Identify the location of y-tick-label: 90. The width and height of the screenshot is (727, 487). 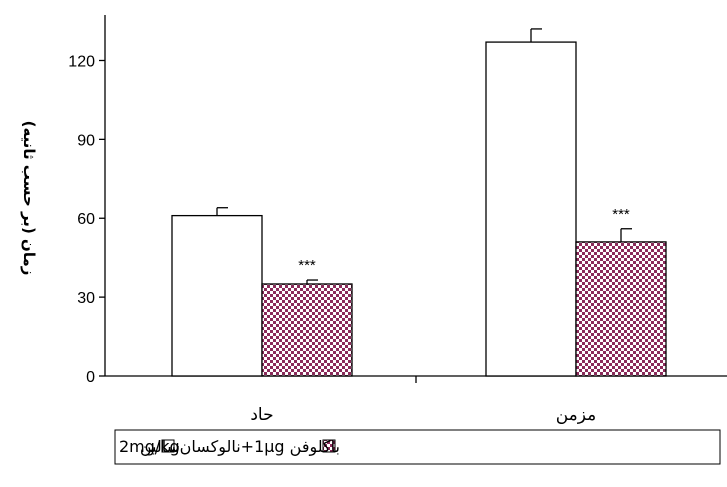
(86, 140).